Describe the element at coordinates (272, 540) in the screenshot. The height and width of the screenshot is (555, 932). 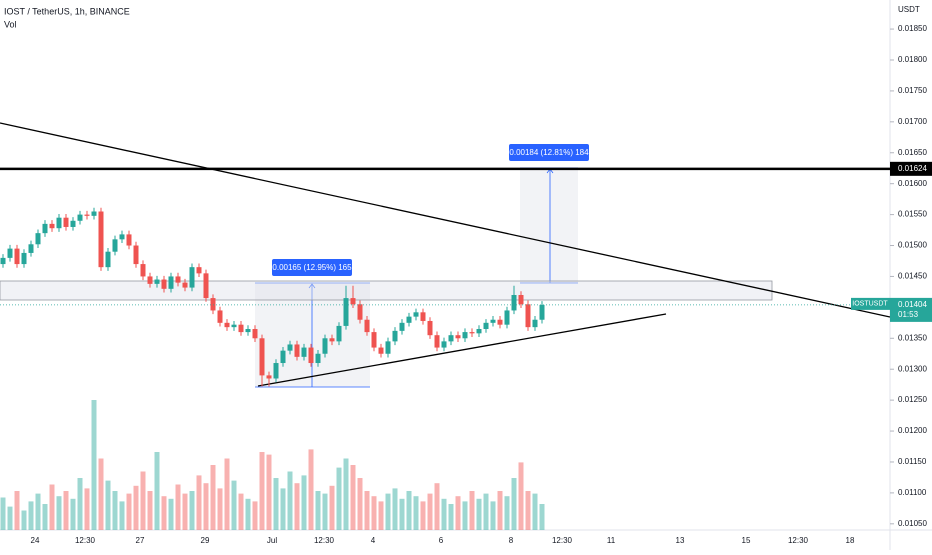
I see `x-tick-label: Jul` at that location.